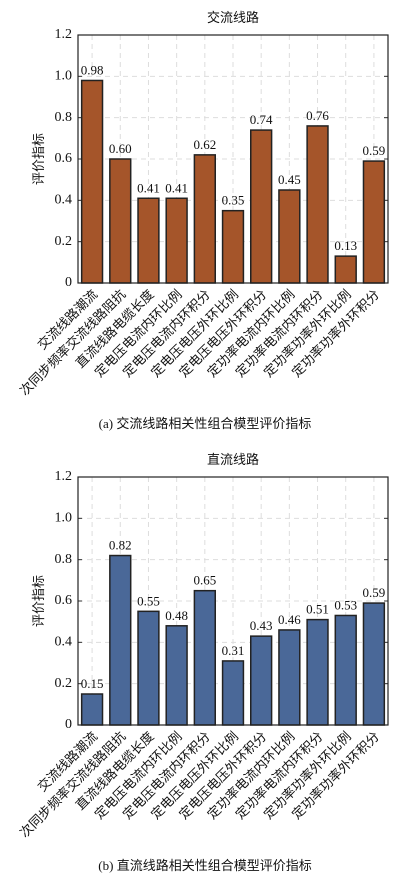  I want to click on caption: (a) 交流线路相关性组合模型评价指标, so click(205, 423).